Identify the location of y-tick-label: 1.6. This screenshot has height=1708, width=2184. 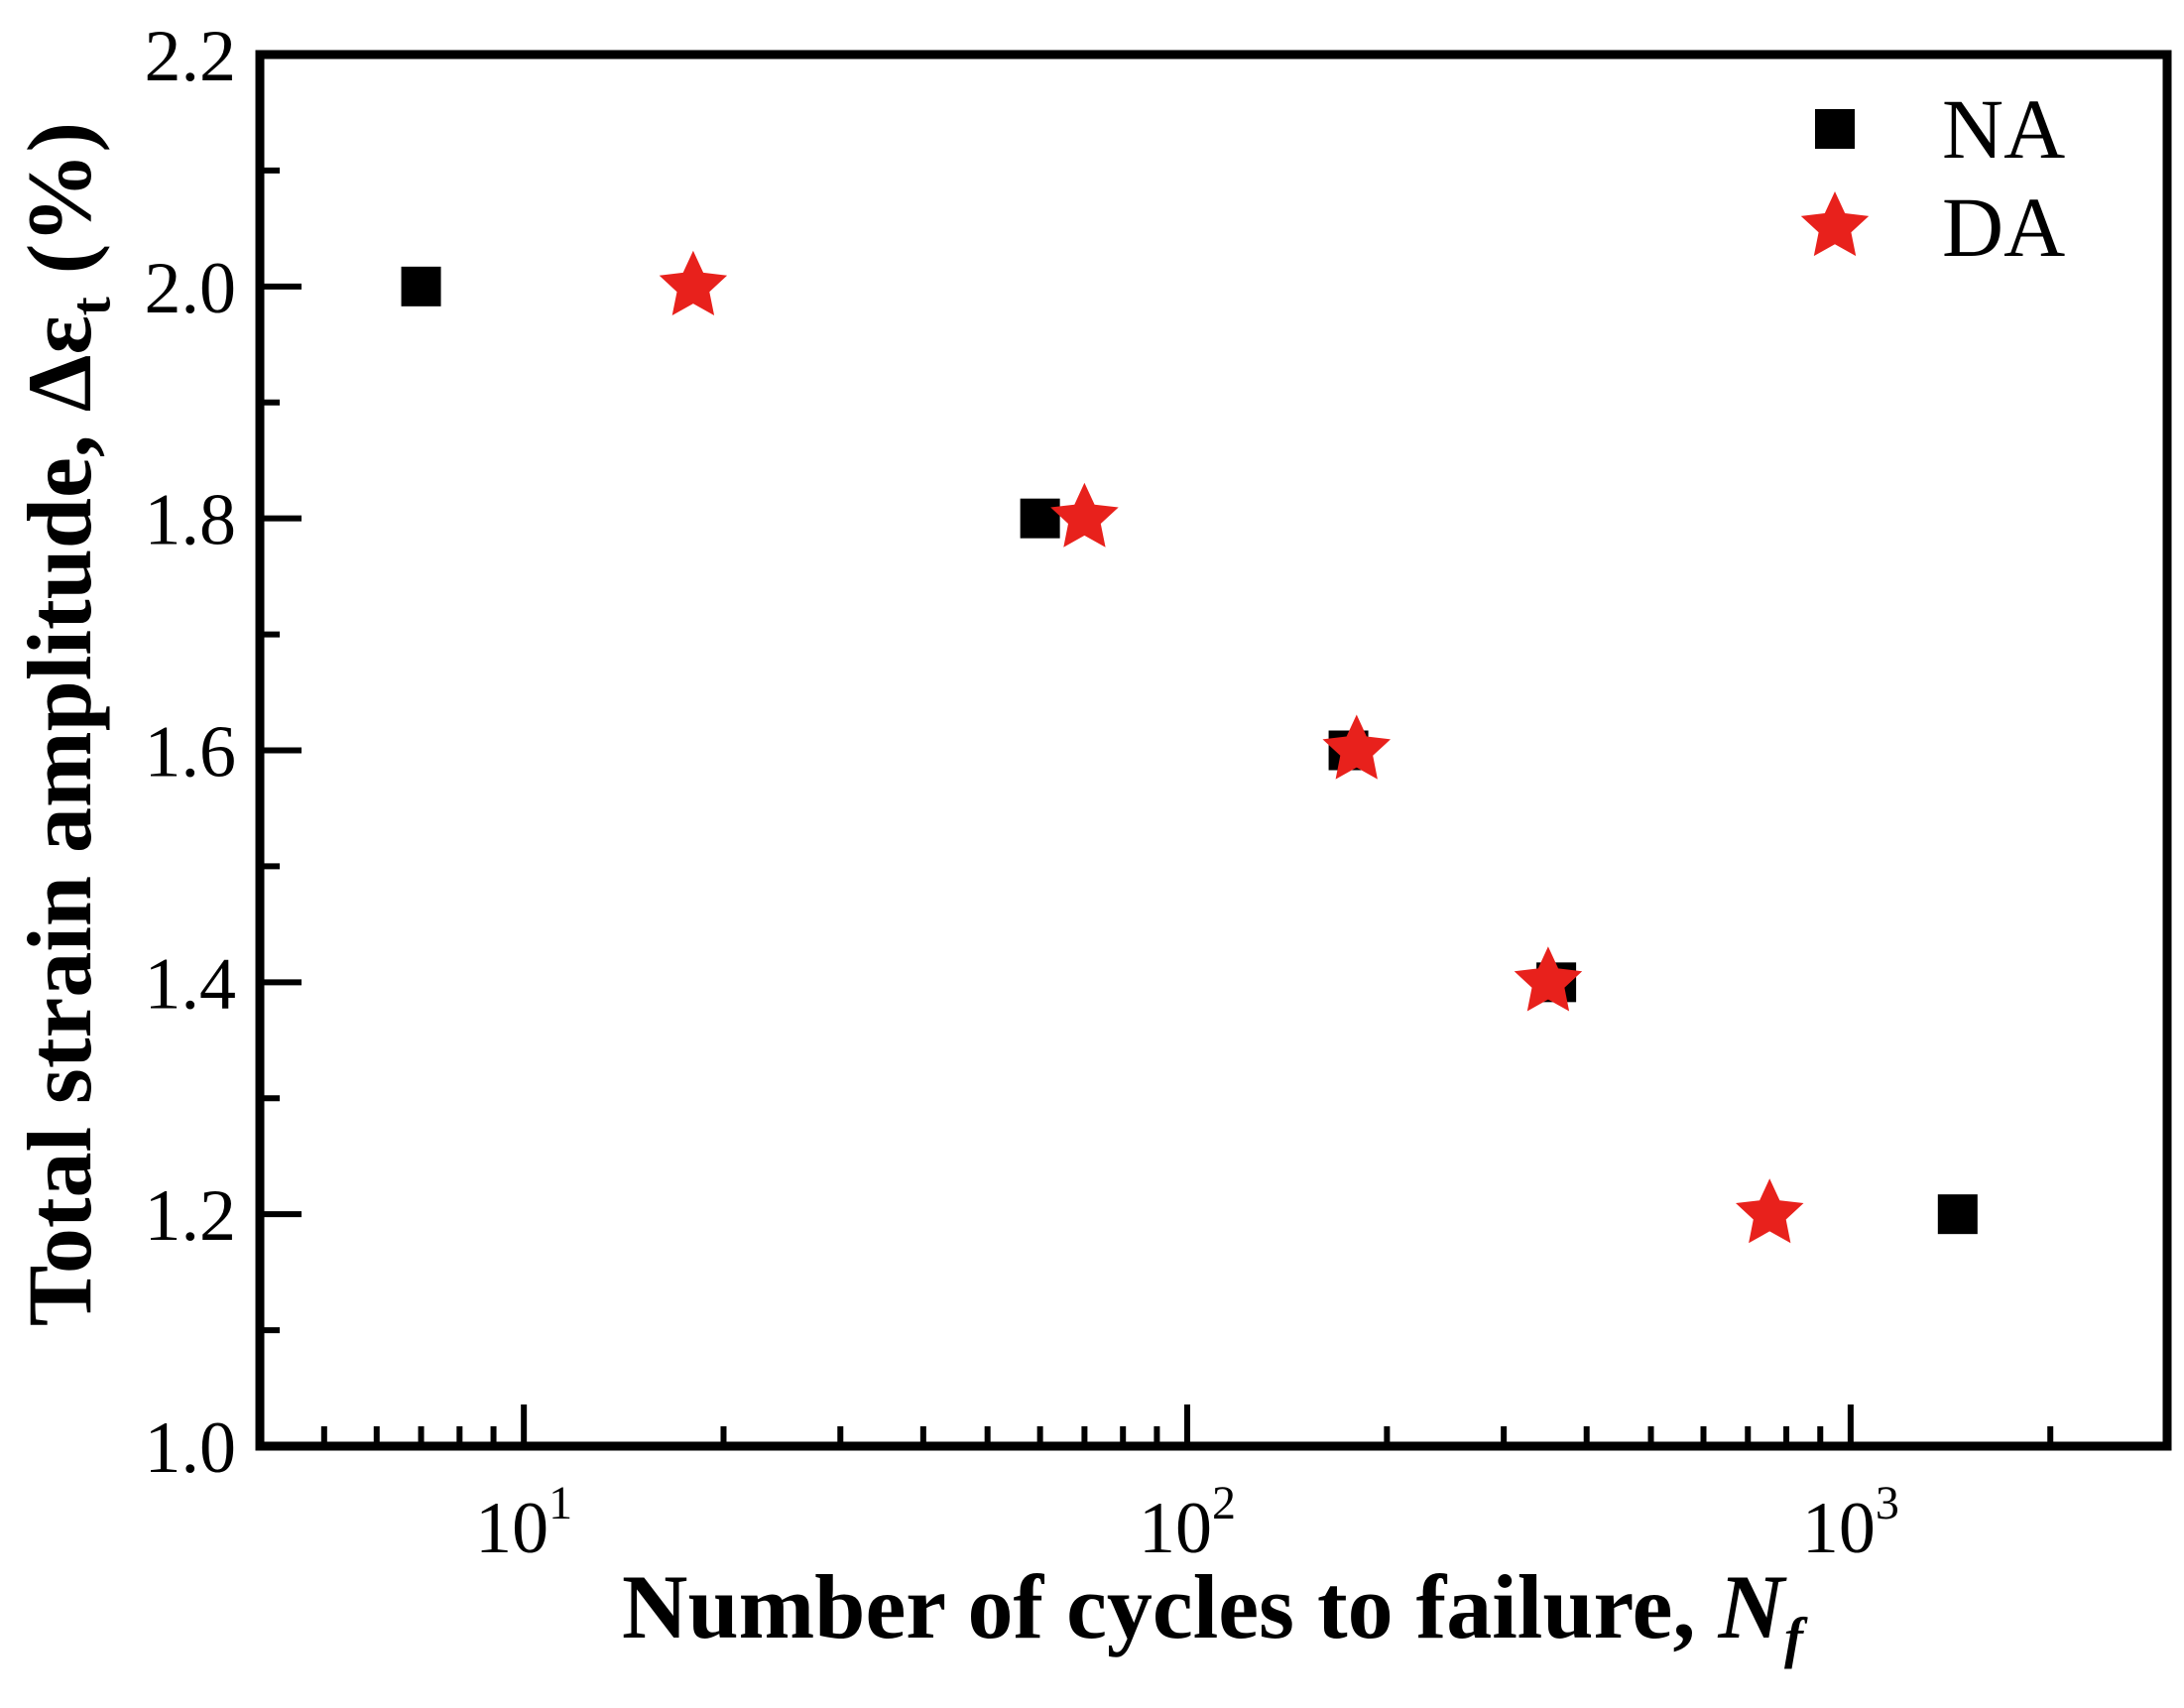
(191, 752).